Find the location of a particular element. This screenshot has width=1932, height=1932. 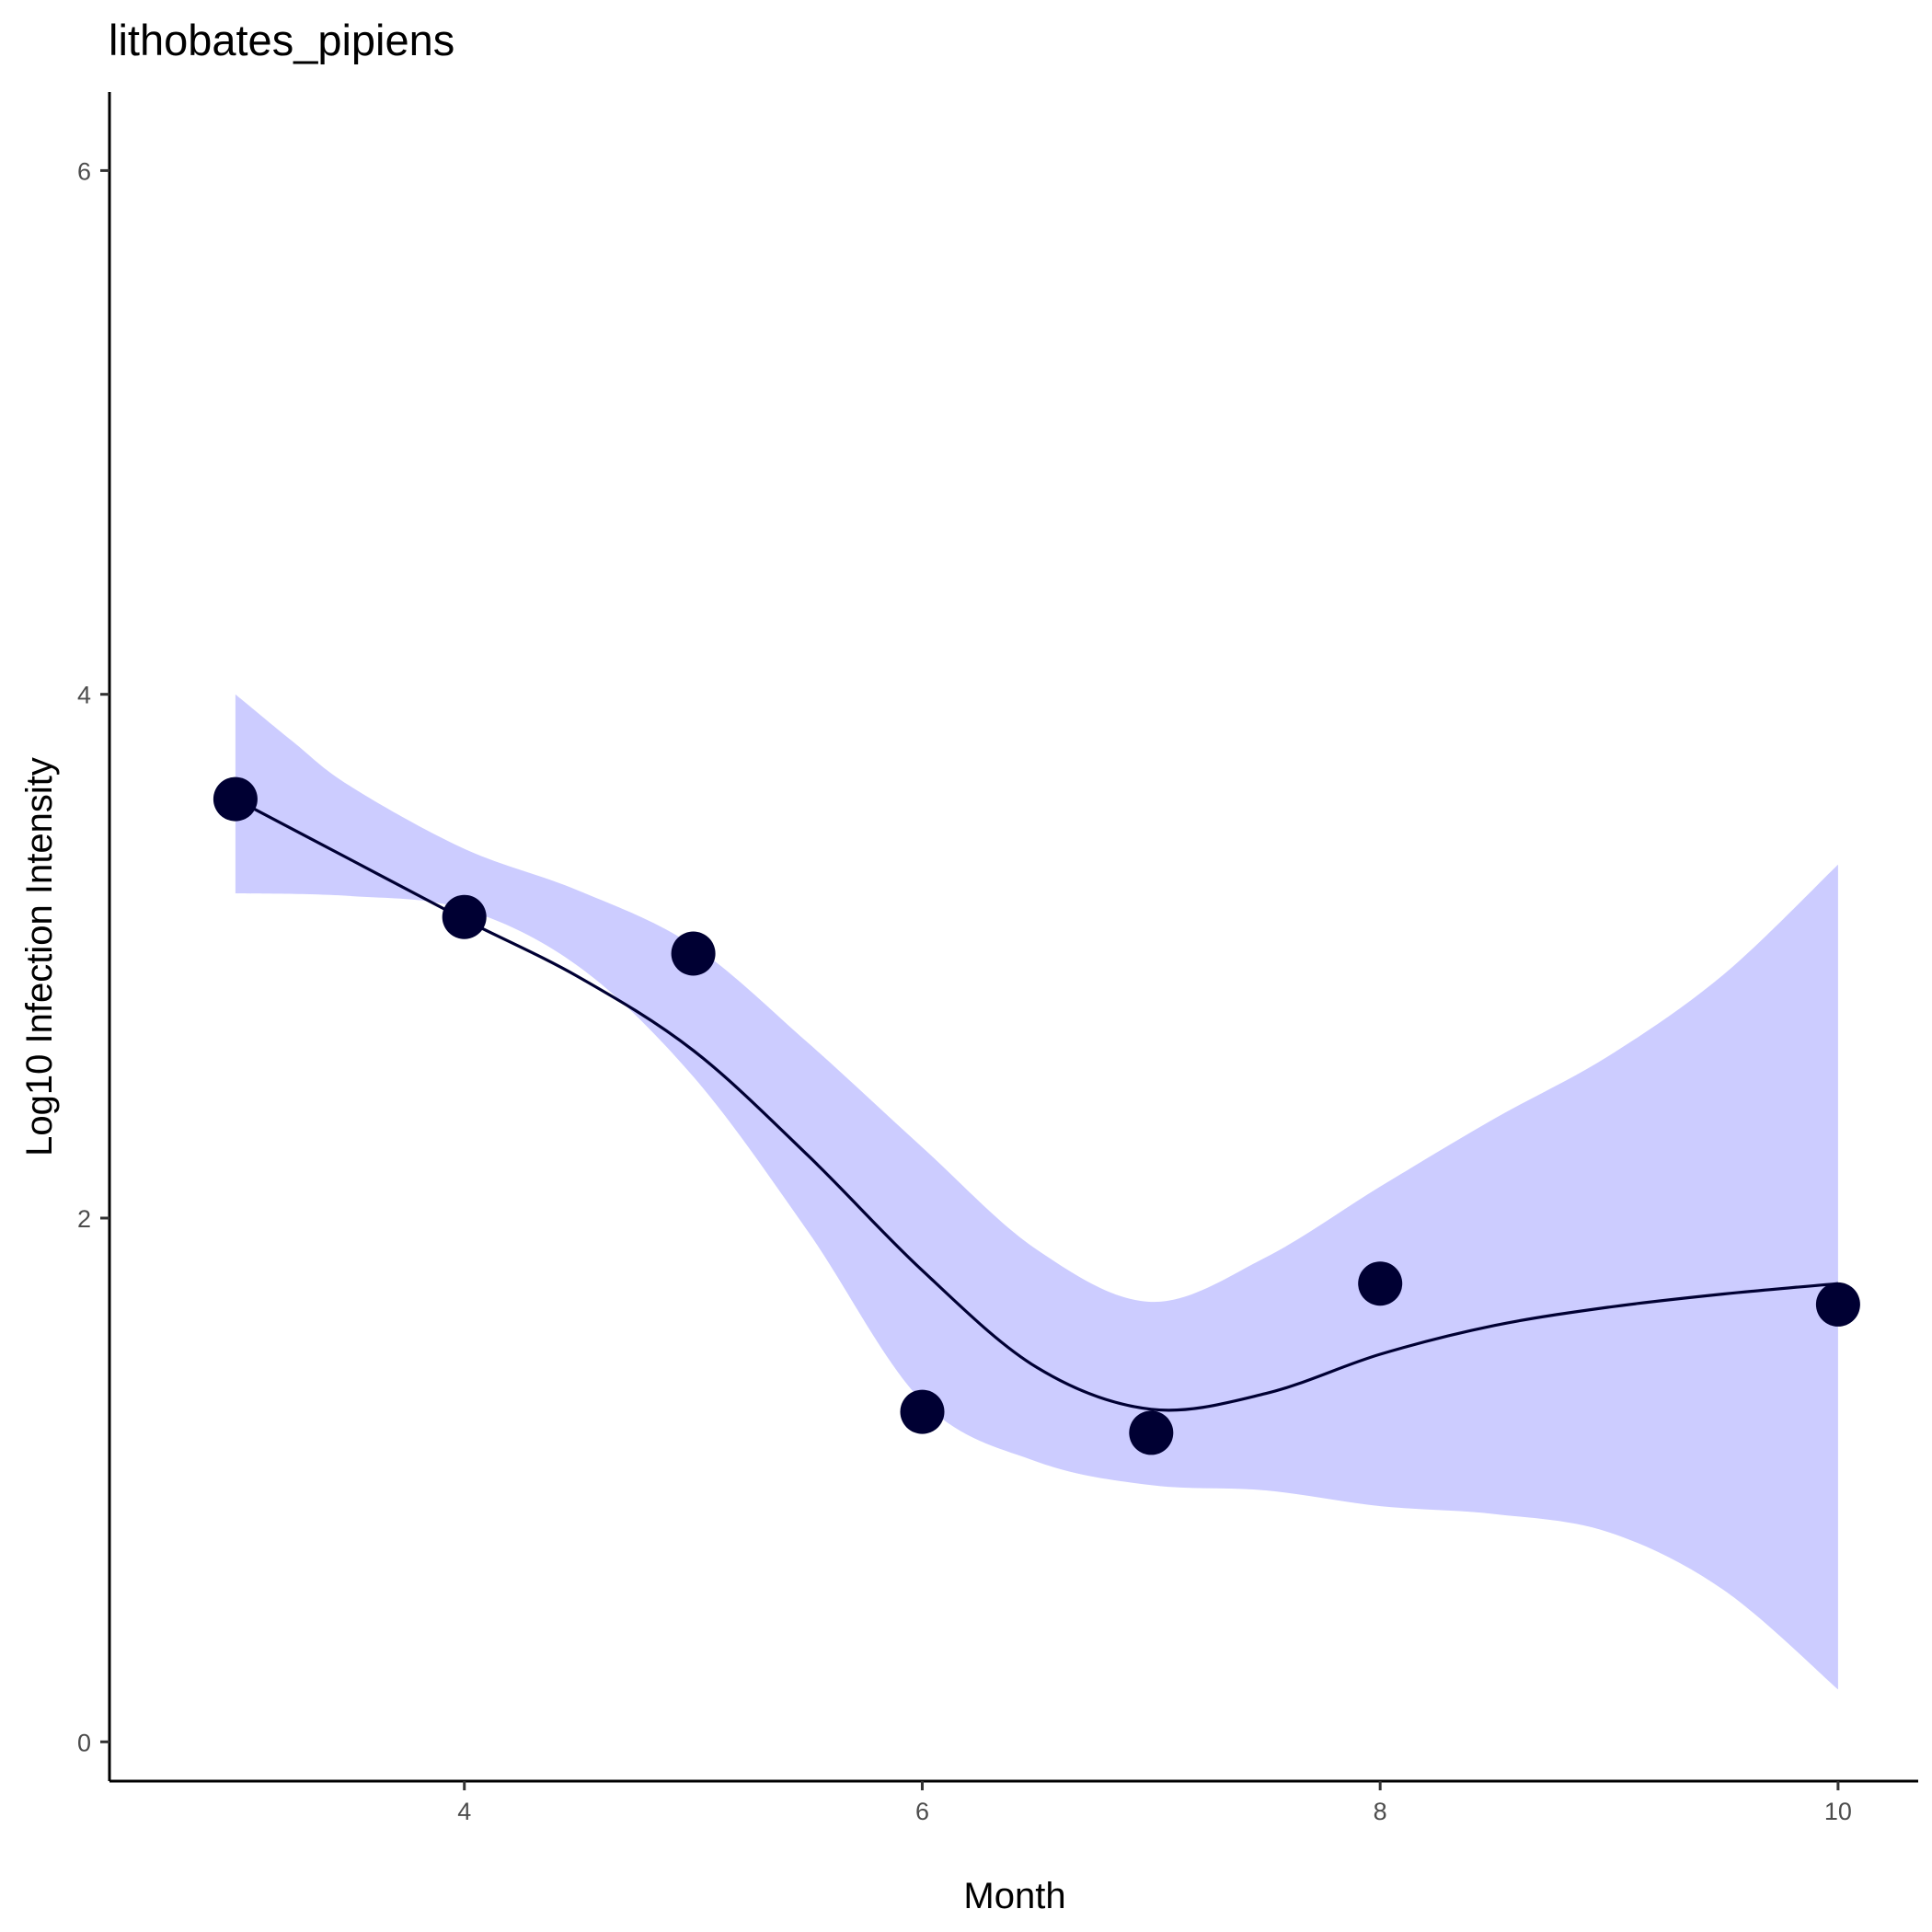

y-tick-label-4: 4 is located at coordinates (84, 695).